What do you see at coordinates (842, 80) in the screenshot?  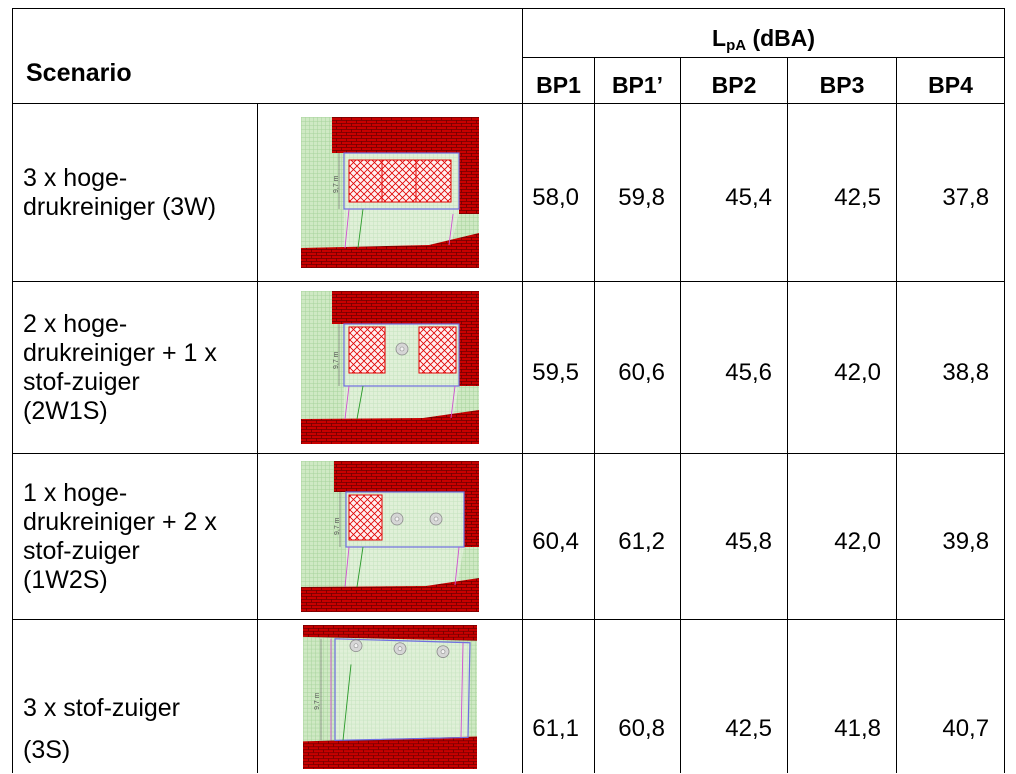 I see `column-header-bp3: BP3` at bounding box center [842, 80].